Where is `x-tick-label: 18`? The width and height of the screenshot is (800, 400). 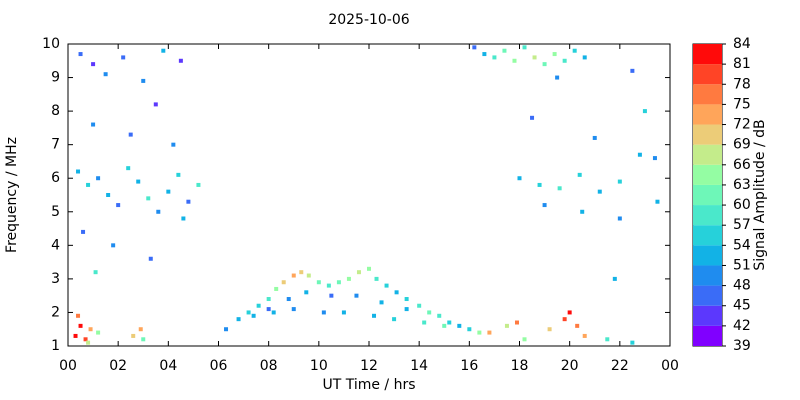
x-tick-label: 18 is located at coordinates (520, 366).